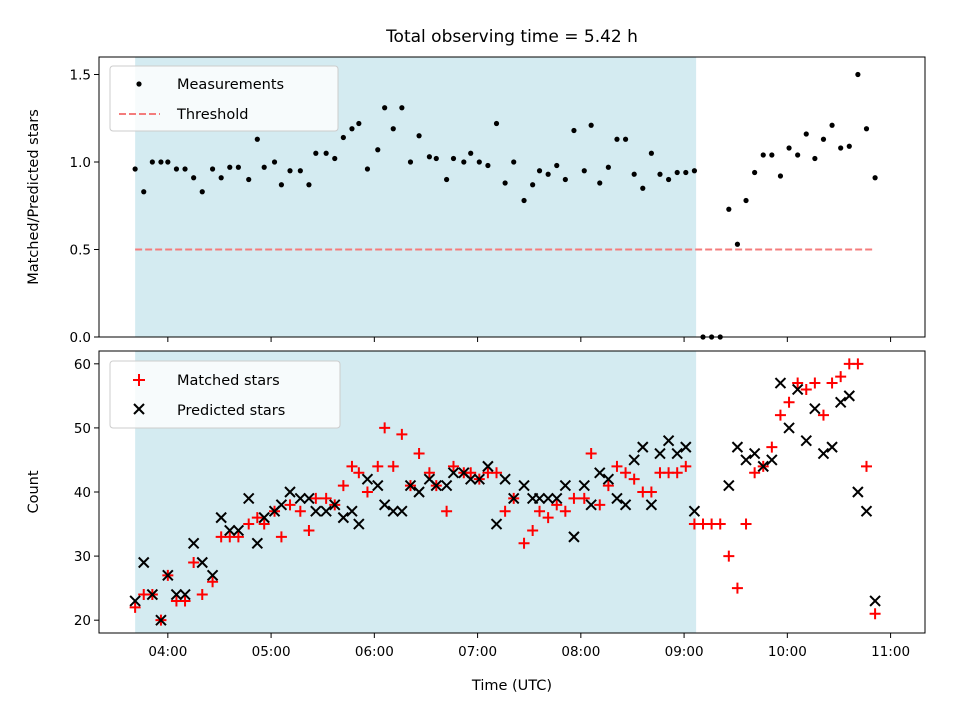 The height and width of the screenshot is (724, 960). I want to click on legend-threshold-label: Threshold, so click(212, 115).